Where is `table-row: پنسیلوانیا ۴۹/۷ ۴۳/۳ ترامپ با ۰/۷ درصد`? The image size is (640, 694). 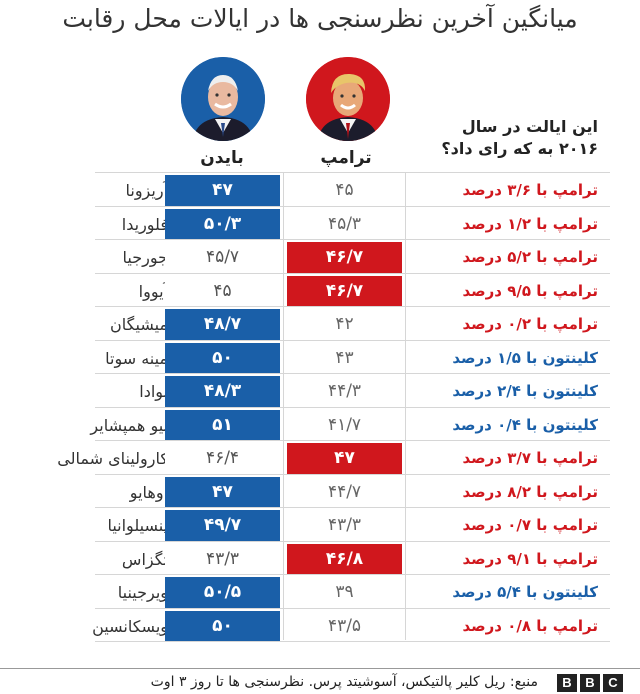 table-row: پنسیلوانیا ۴۹/۷ ۴۳/۳ ترامپ با ۰/۷ درصد is located at coordinates (320, 524).